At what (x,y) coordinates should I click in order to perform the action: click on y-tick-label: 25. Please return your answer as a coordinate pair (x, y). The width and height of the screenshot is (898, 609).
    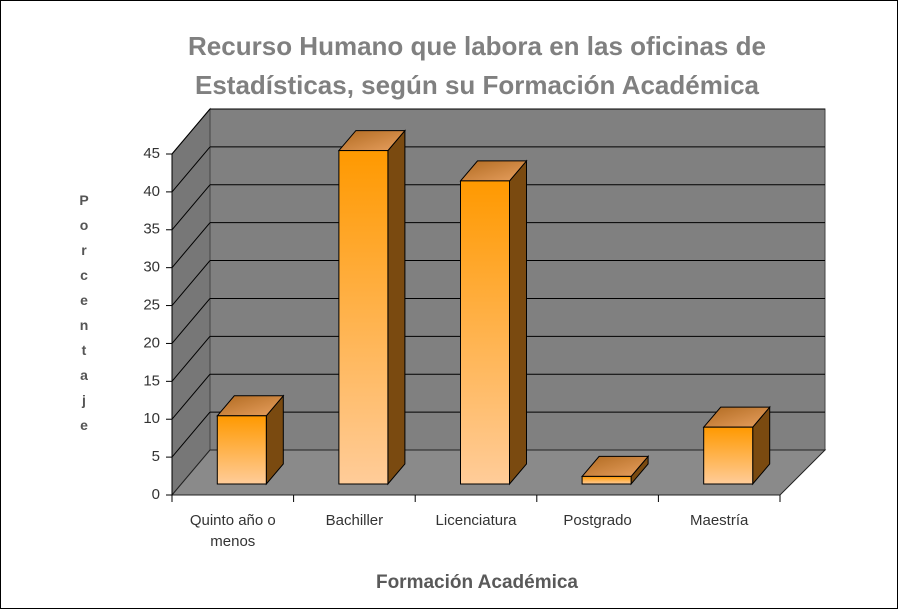
    Looking at the image, I should click on (151, 305).